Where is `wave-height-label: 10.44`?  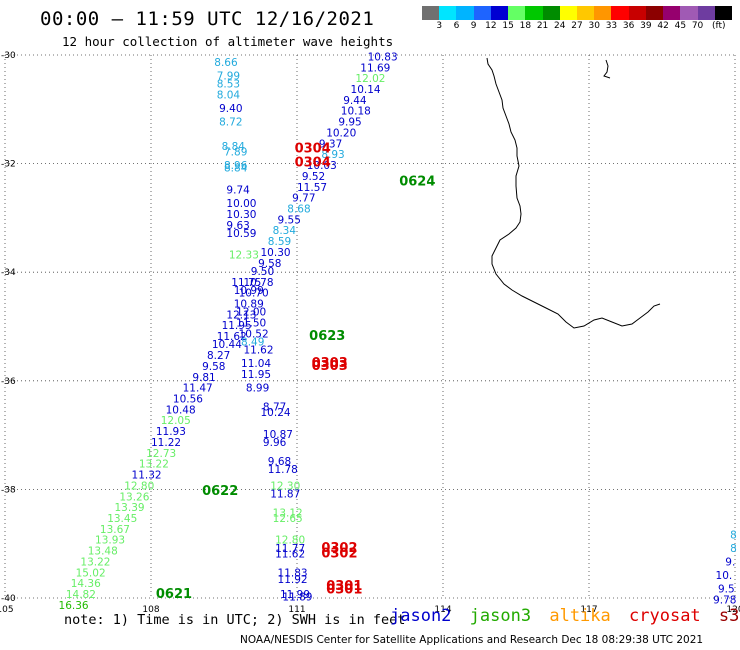 wave-height-label: 10.44 is located at coordinates (227, 345).